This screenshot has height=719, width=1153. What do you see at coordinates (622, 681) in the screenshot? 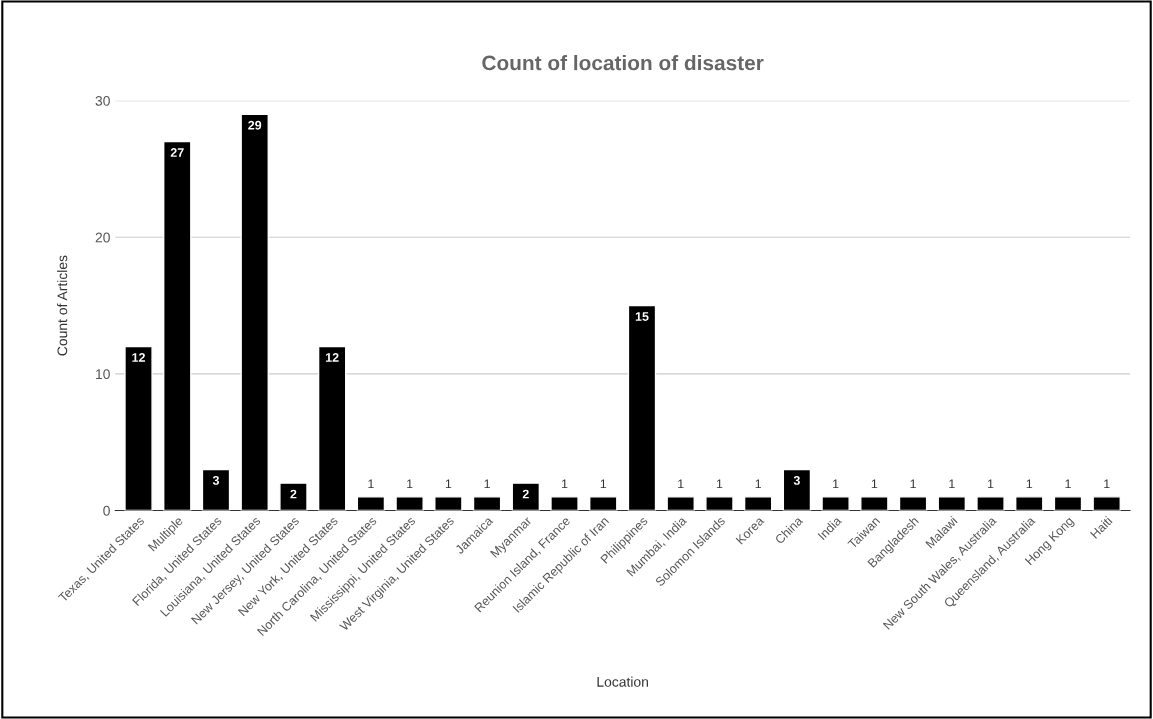
I see `x-axis-title: Location` at bounding box center [622, 681].